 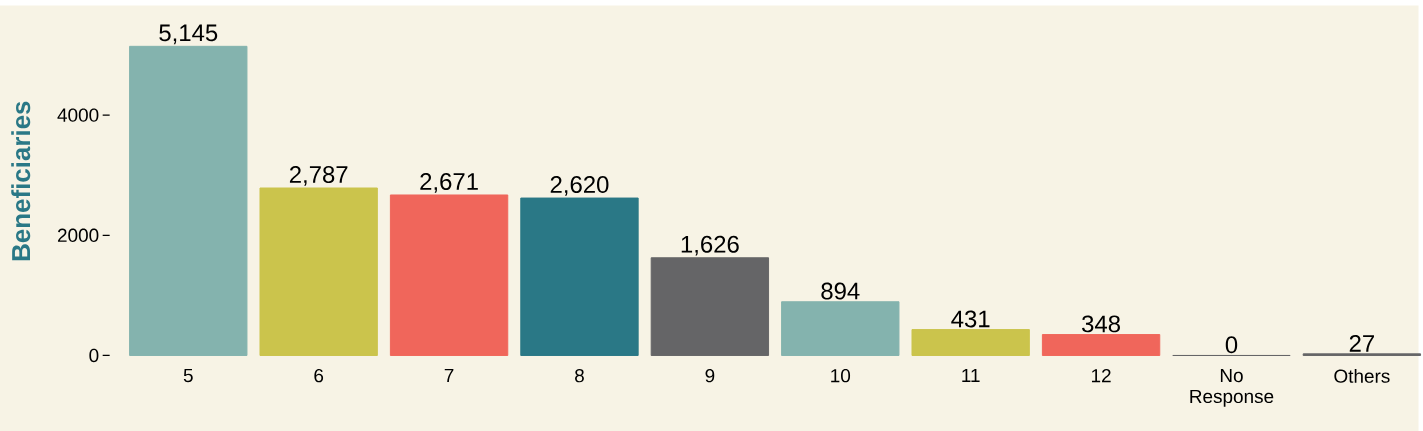 I want to click on y-tick-label: 0, so click(x=94, y=355).